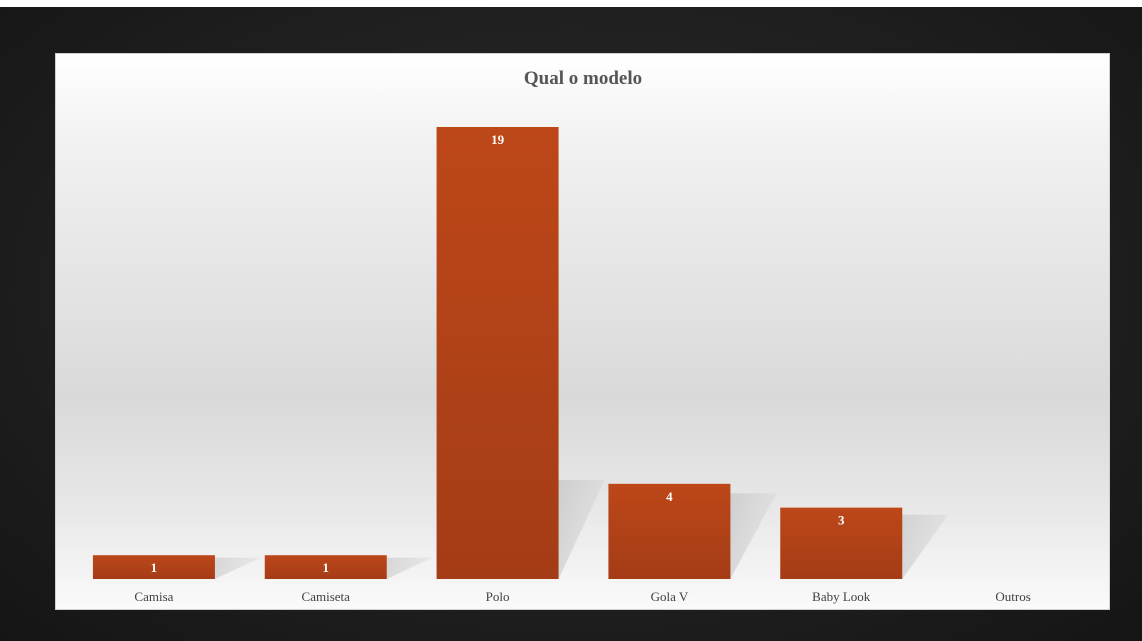  What do you see at coordinates (669, 496) in the screenshot?
I see `data-label-gola-v: 4` at bounding box center [669, 496].